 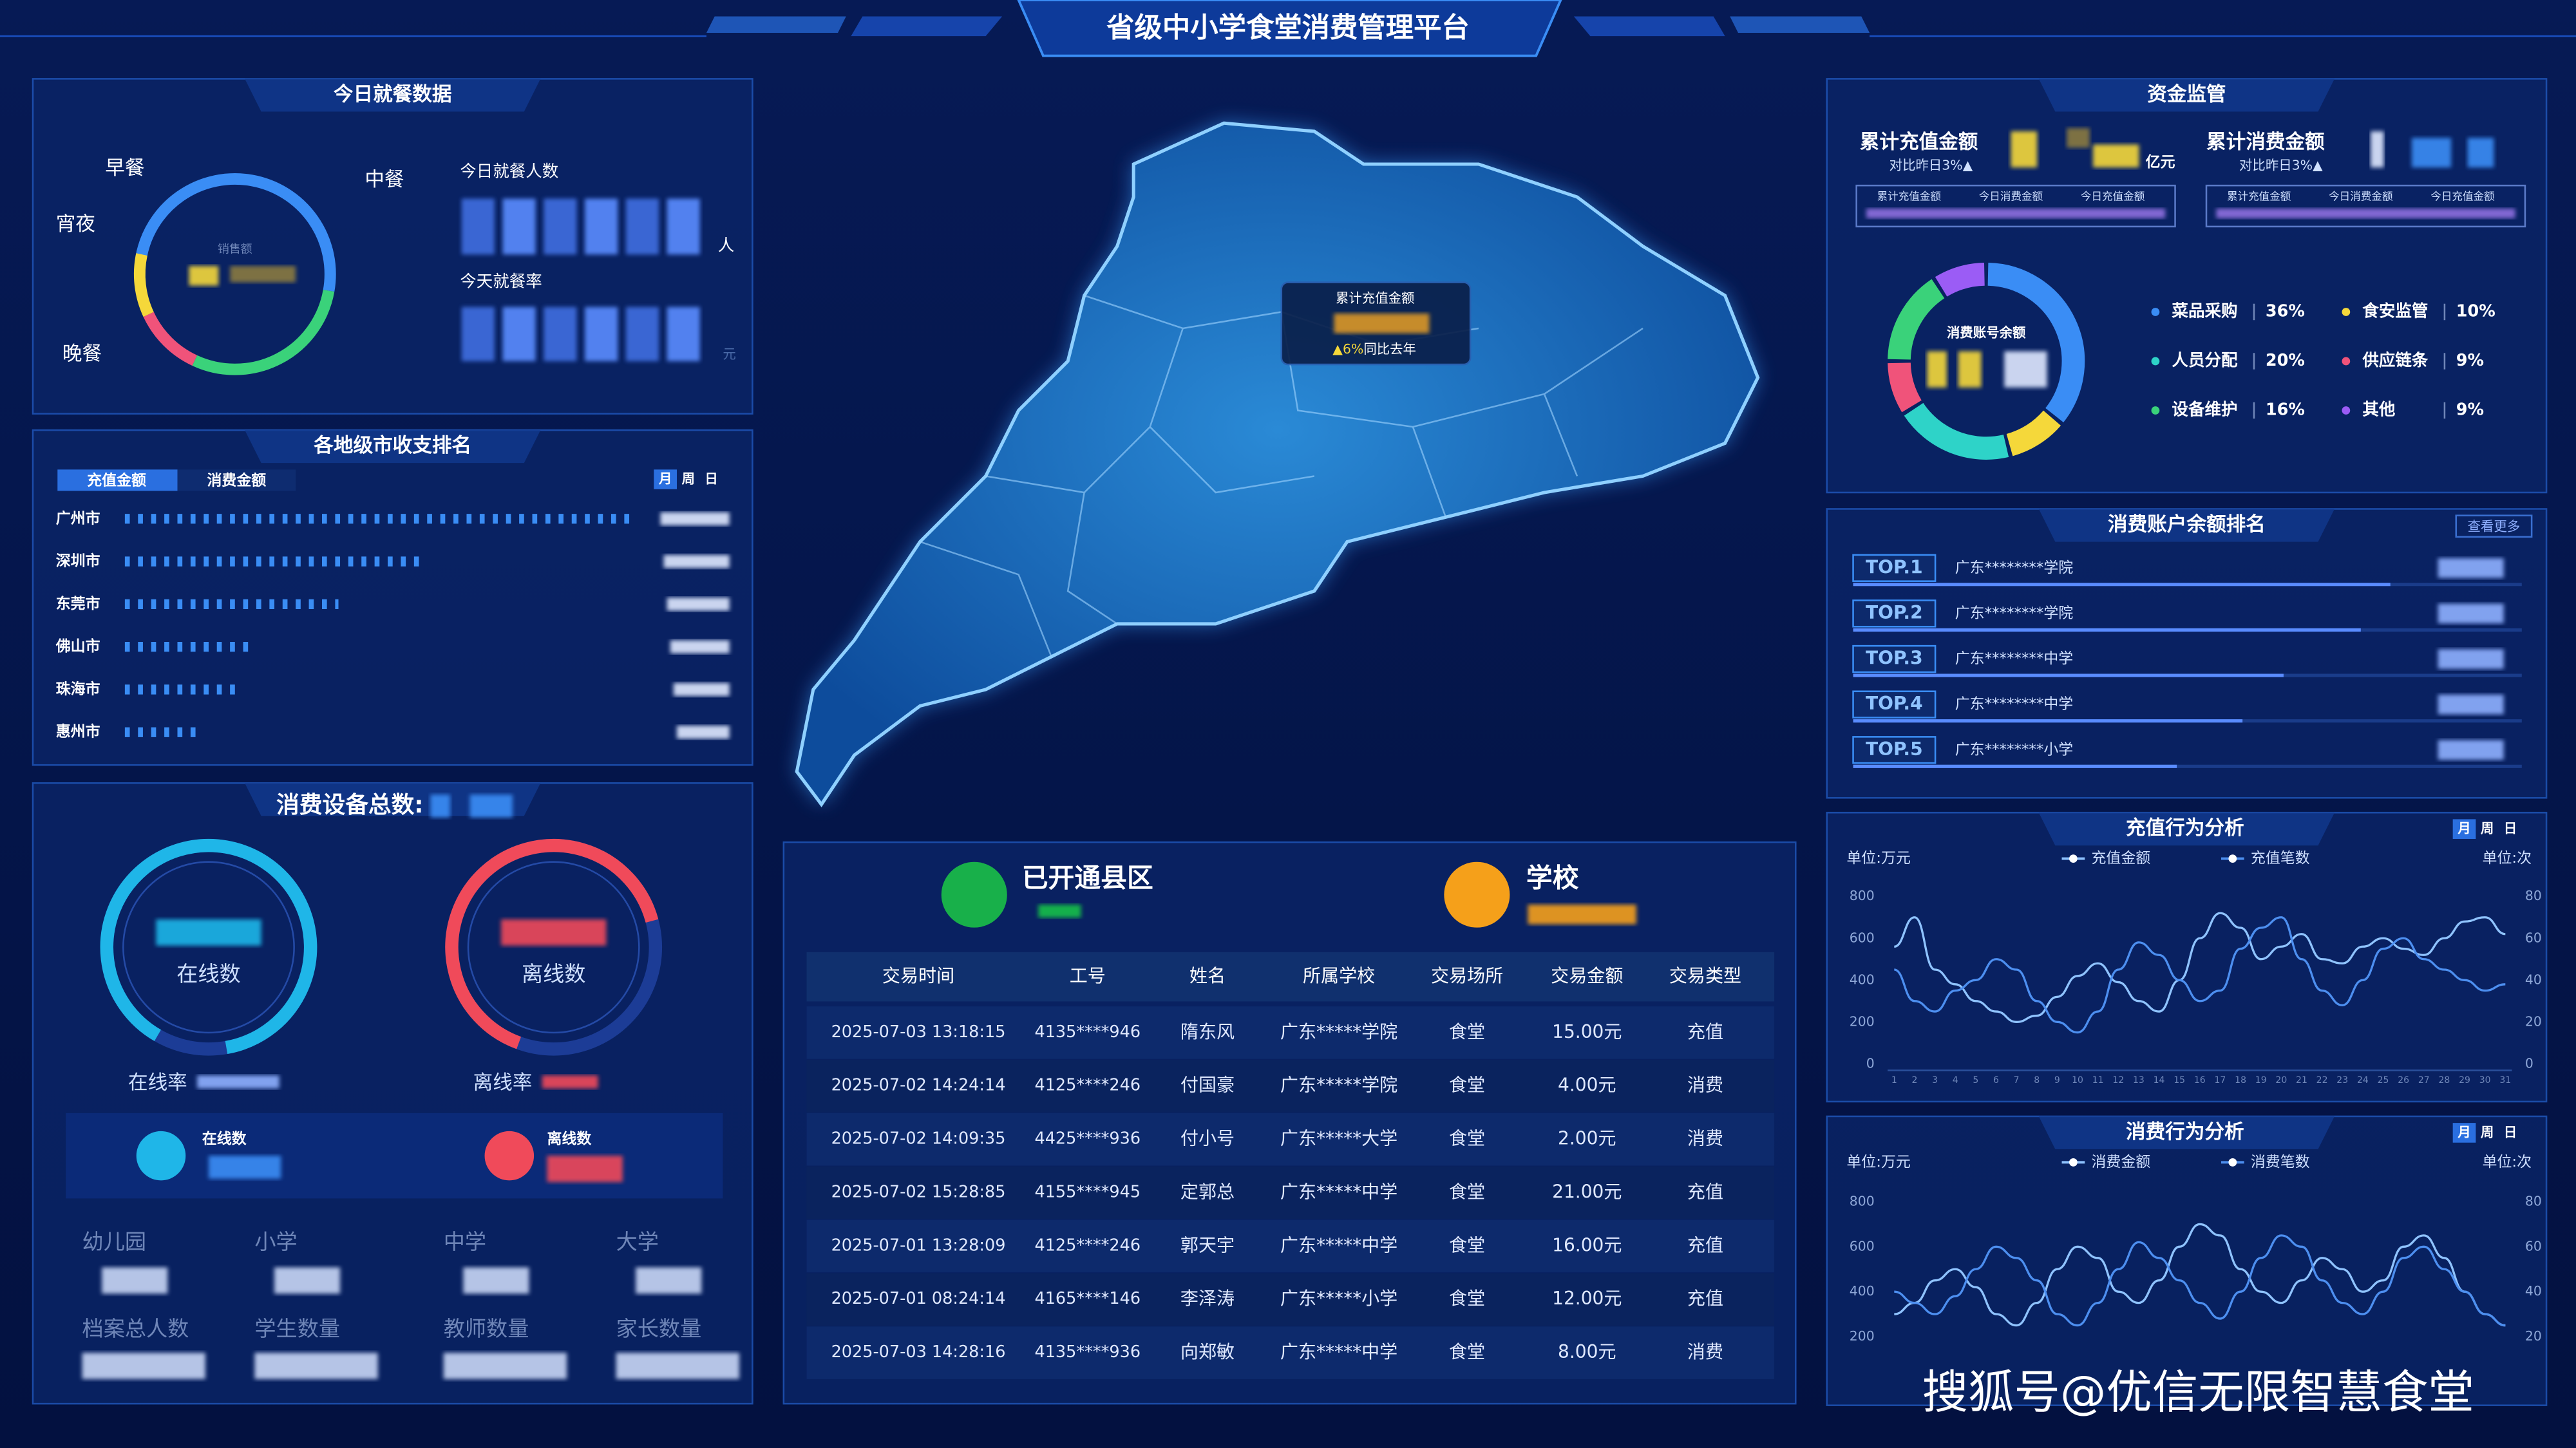 What do you see at coordinates (2403, 1081) in the screenshot?
I see `x-tick-label: 26` at bounding box center [2403, 1081].